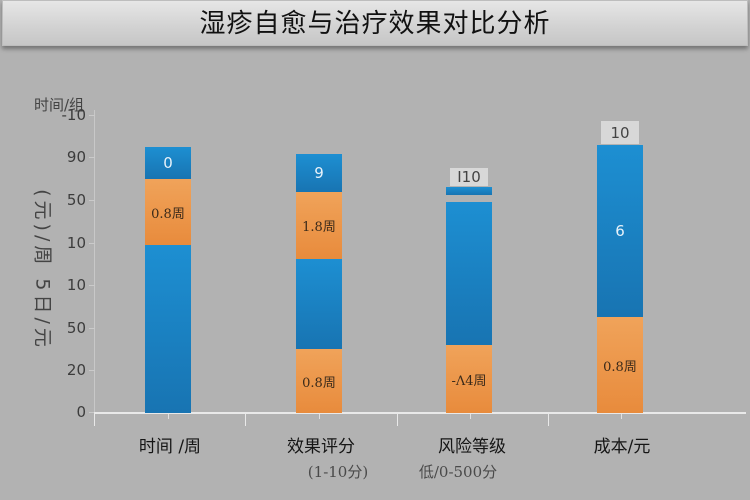 Image resolution: width=750 pixels, height=500 pixels. I want to click on bar-segment-orange: 1.8周, so click(319, 225).